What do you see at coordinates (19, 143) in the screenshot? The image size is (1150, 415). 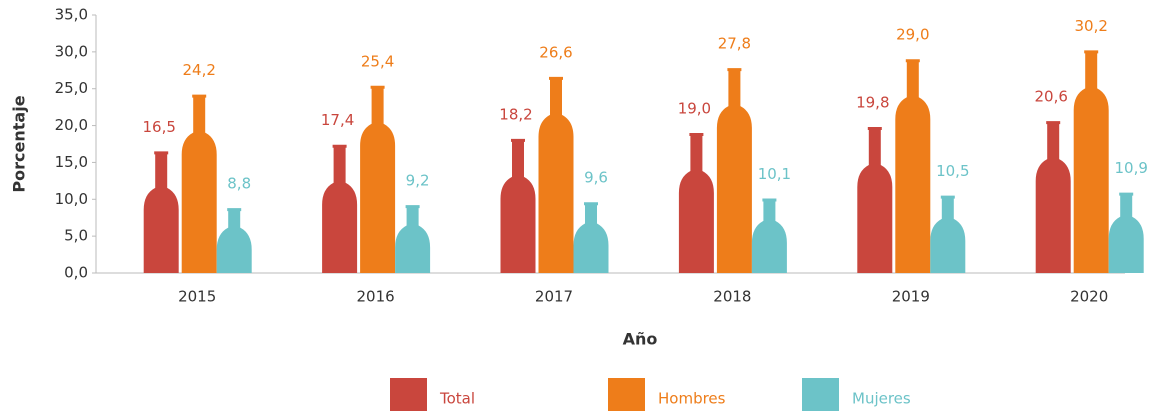 I see `y-axis-title: Porcentaje` at bounding box center [19, 143].